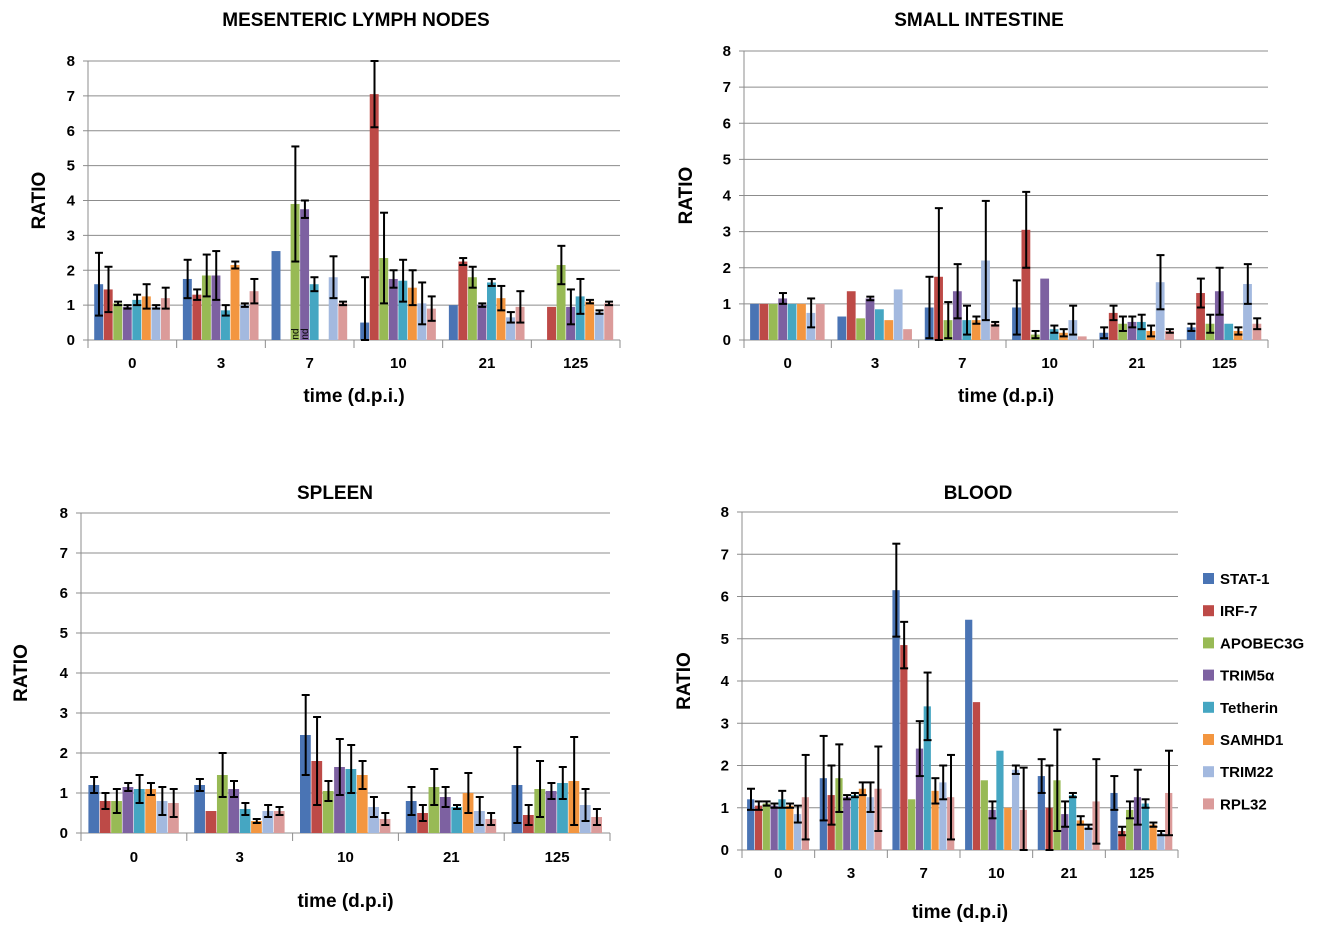  What do you see at coordinates (727, 268) in the screenshot?
I see `y-tick-label: 2` at bounding box center [727, 268].